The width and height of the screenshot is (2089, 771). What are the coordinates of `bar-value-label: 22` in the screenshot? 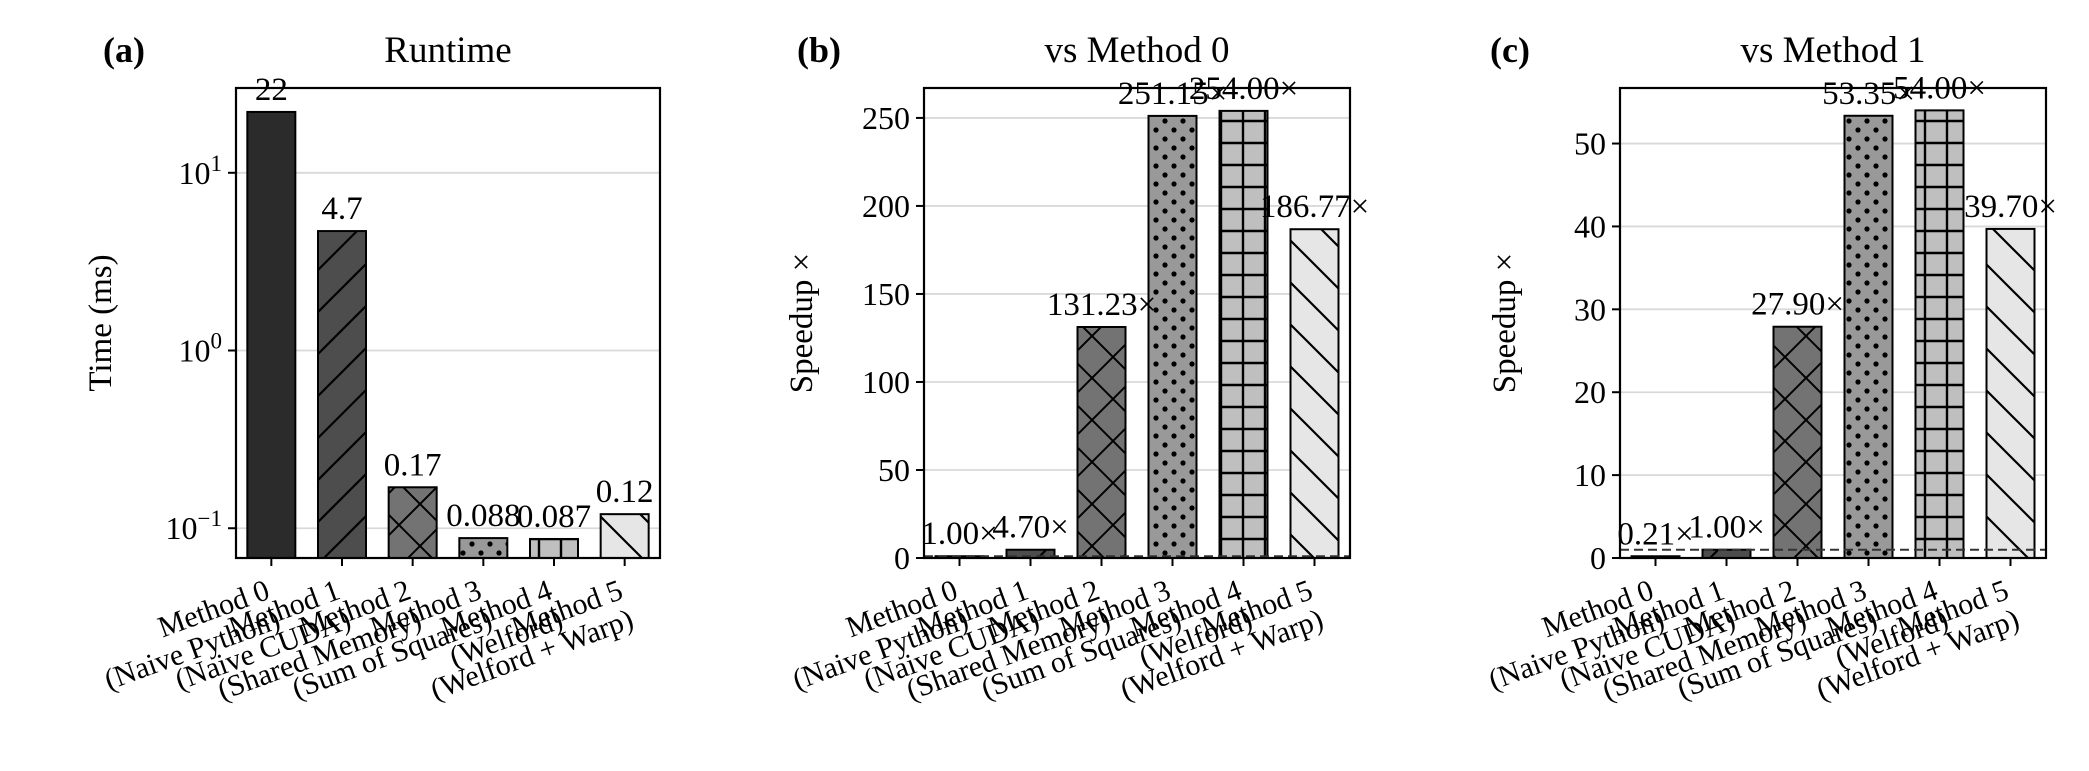 It's located at (271, 90).